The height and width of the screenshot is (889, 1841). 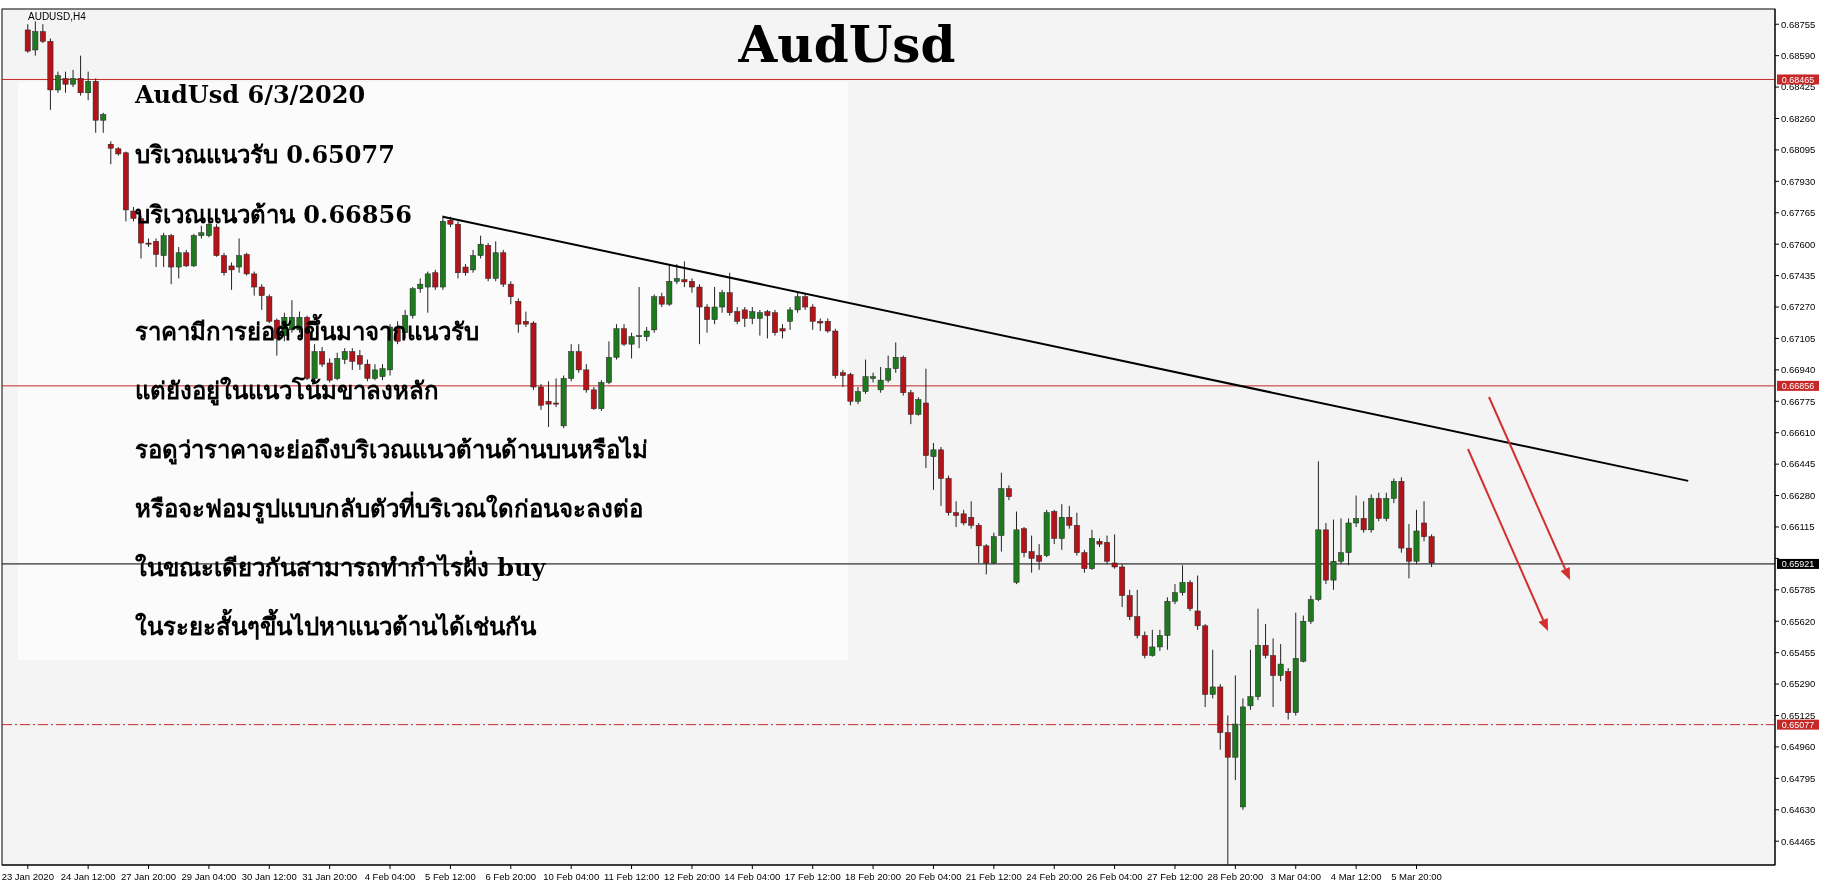 I want to click on ref-line-label: 0.66856, so click(x=1798, y=386).